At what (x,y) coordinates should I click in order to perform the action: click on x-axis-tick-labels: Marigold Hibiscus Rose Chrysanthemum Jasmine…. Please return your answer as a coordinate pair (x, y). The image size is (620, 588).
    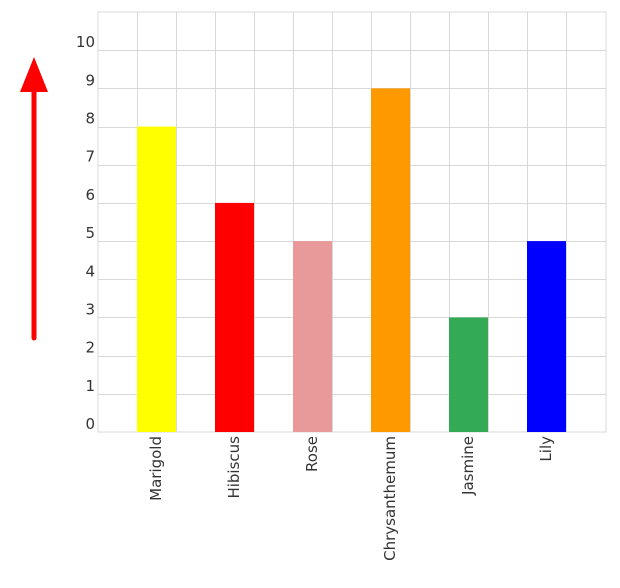
    Looking at the image, I should click on (351, 498).